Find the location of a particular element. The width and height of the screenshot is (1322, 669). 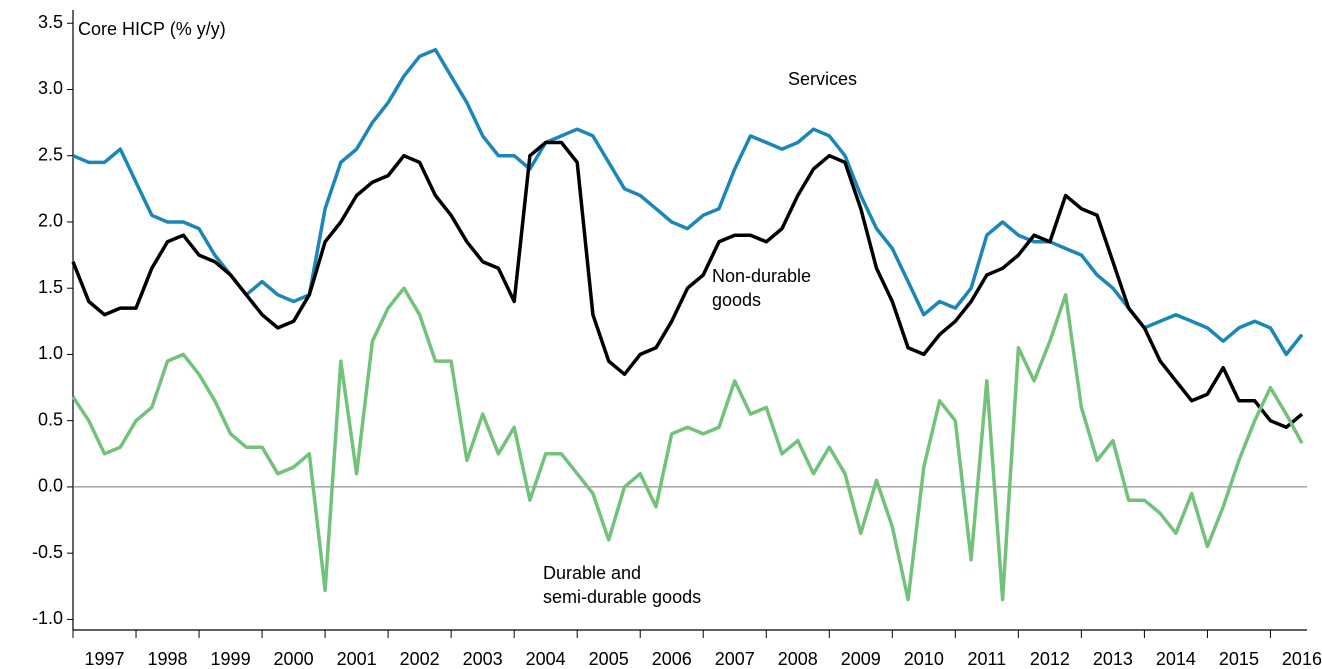

x-tick-label: 1997 is located at coordinates (104, 659).